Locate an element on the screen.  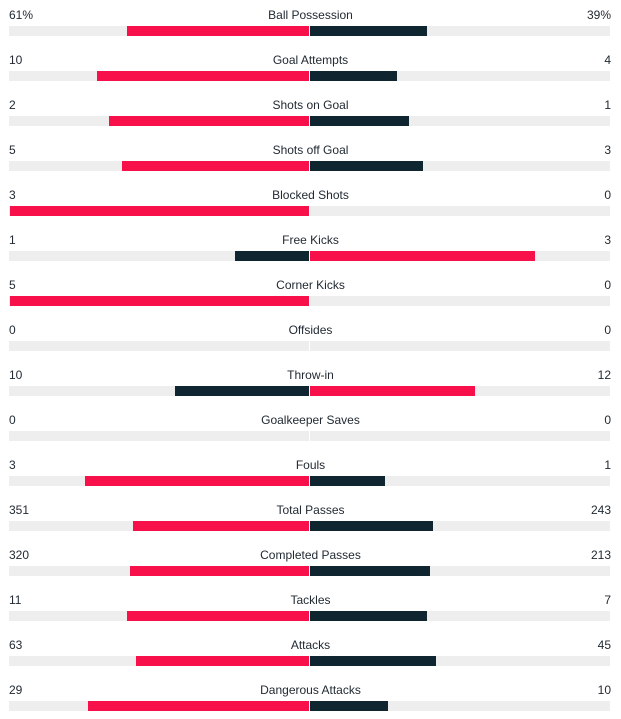
away-value: 7 is located at coordinates (607, 600).